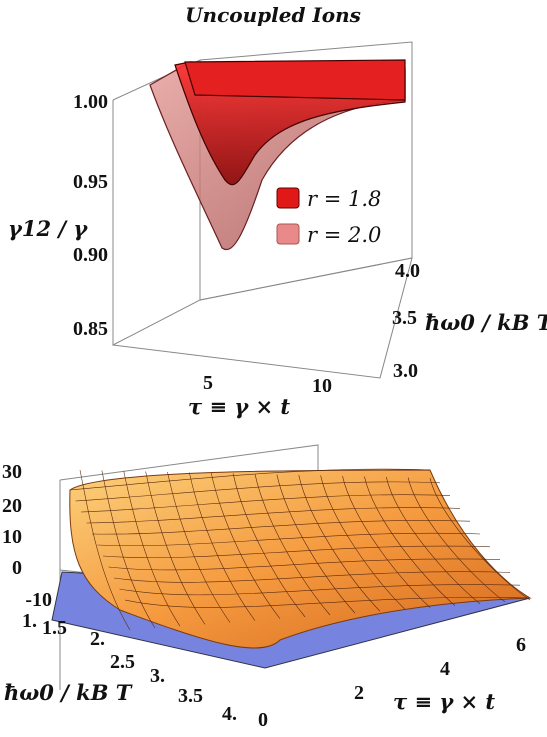 The height and width of the screenshot is (737, 547). I want to click on bottom-y-label: ħω0 / kB T, so click(68, 692).